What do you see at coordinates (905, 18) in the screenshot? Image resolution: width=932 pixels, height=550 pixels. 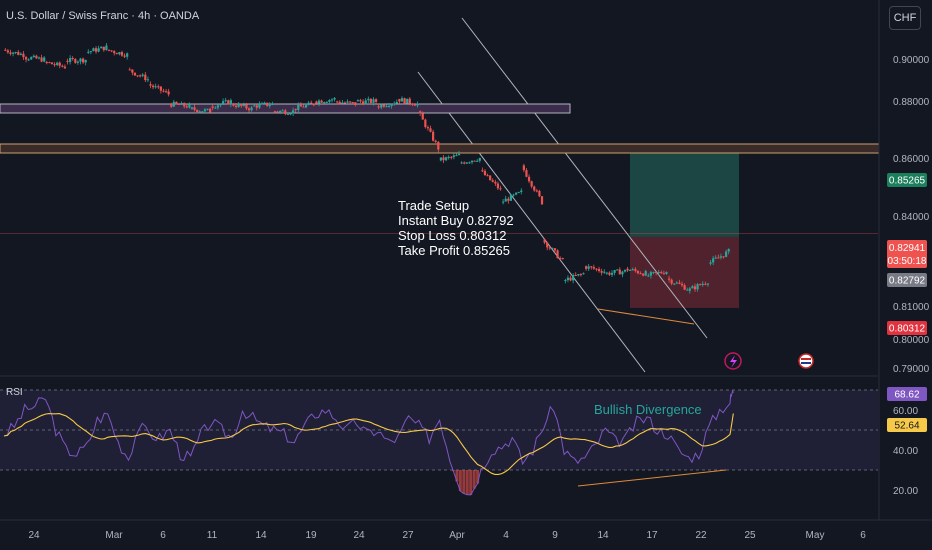 I see `currency-button: CHF` at bounding box center [905, 18].